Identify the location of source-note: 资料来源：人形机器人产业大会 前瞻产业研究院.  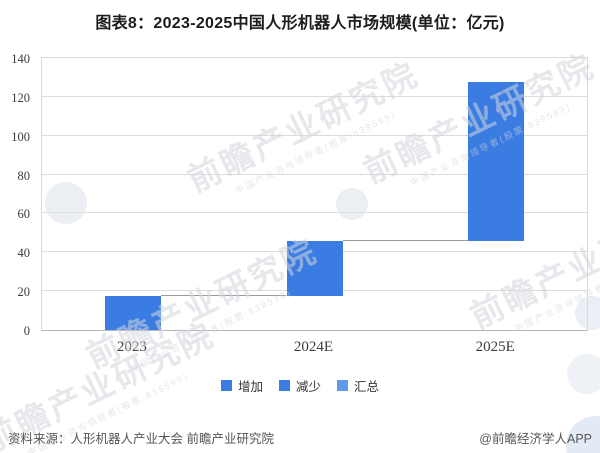
(141, 439).